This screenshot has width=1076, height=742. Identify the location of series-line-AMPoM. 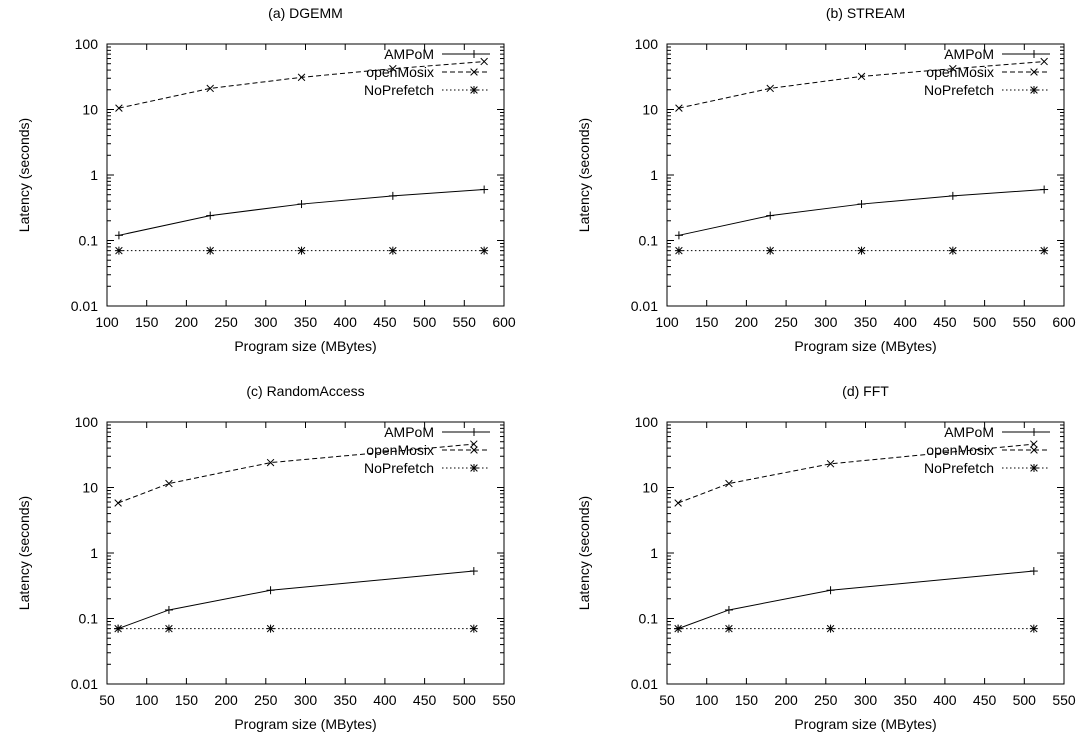
(861, 212).